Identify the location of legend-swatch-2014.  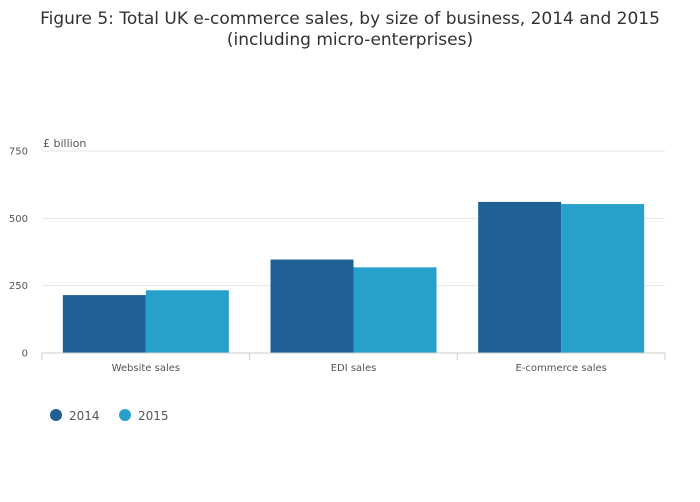
(56, 415).